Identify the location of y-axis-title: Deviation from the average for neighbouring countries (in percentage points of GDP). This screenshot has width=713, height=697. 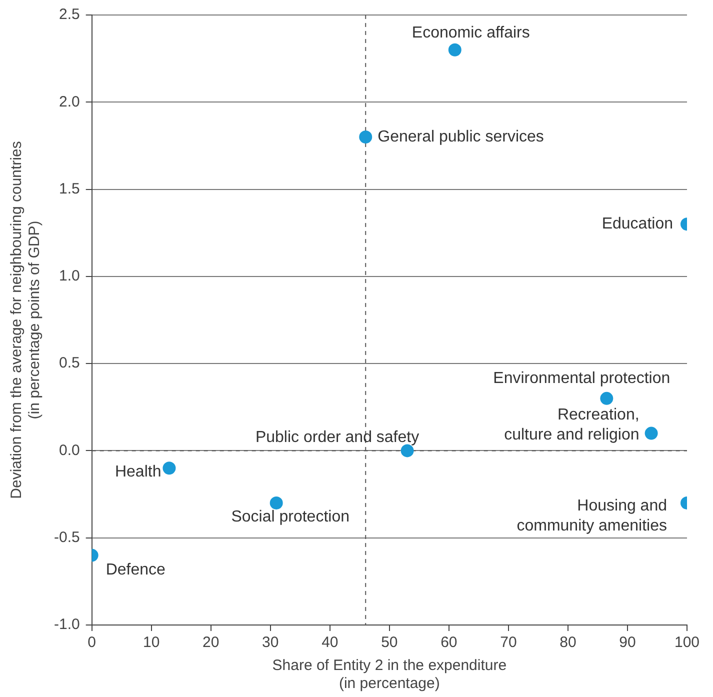
(26, 320).